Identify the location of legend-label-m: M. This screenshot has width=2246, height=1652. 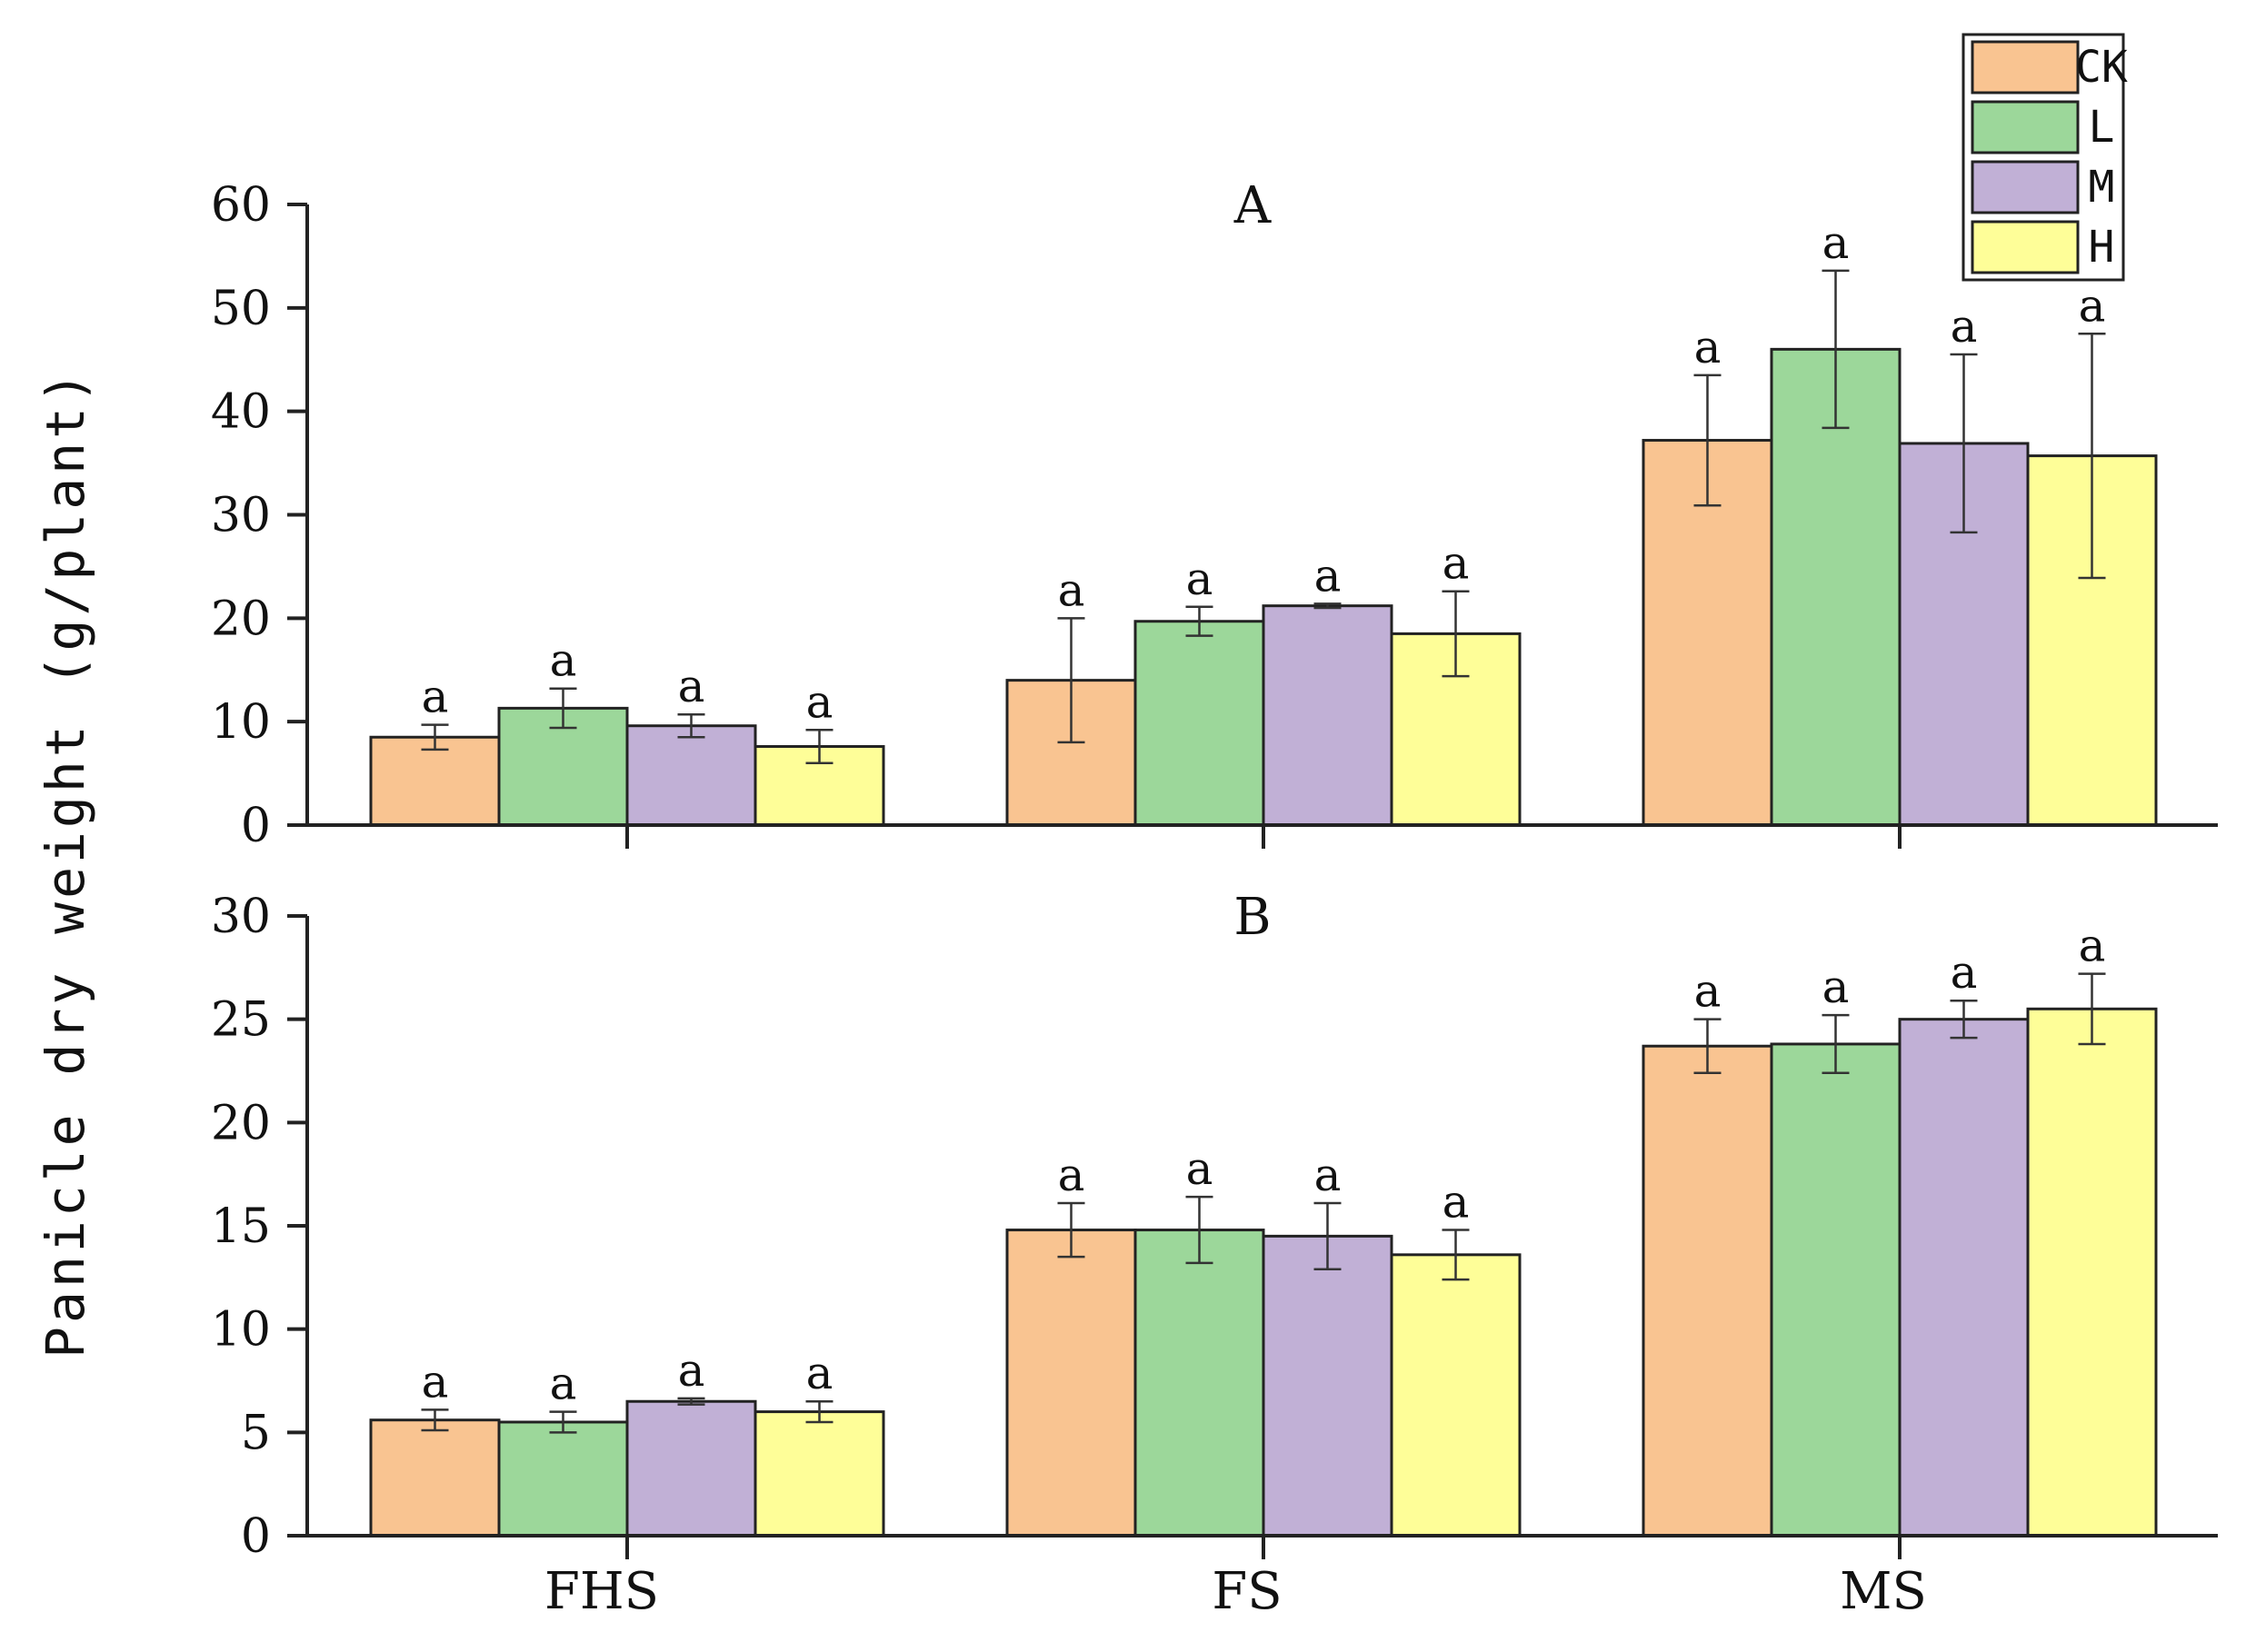
(2102, 187).